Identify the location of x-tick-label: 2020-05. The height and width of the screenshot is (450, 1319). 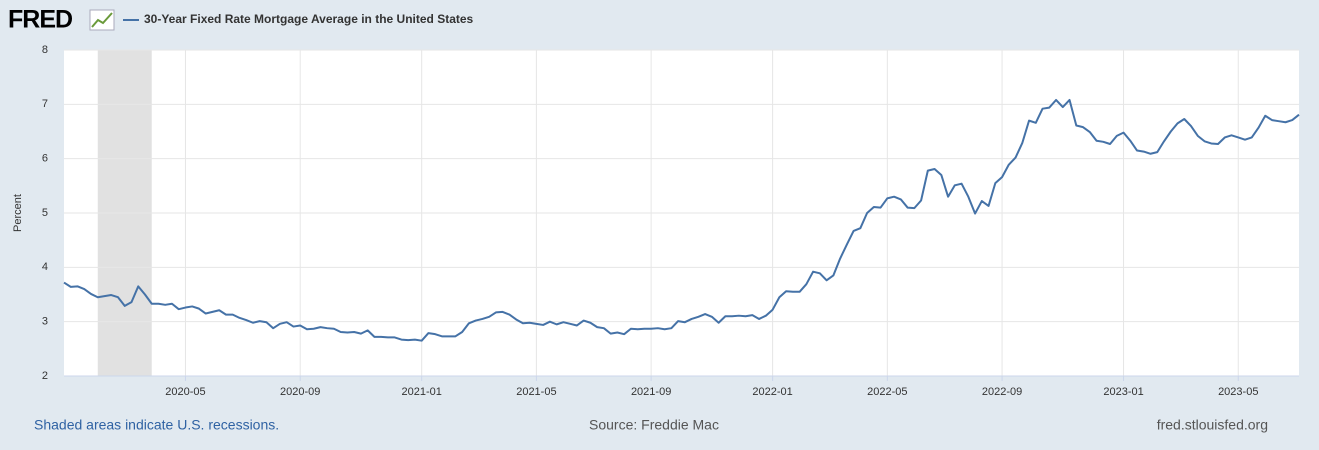
(185, 392).